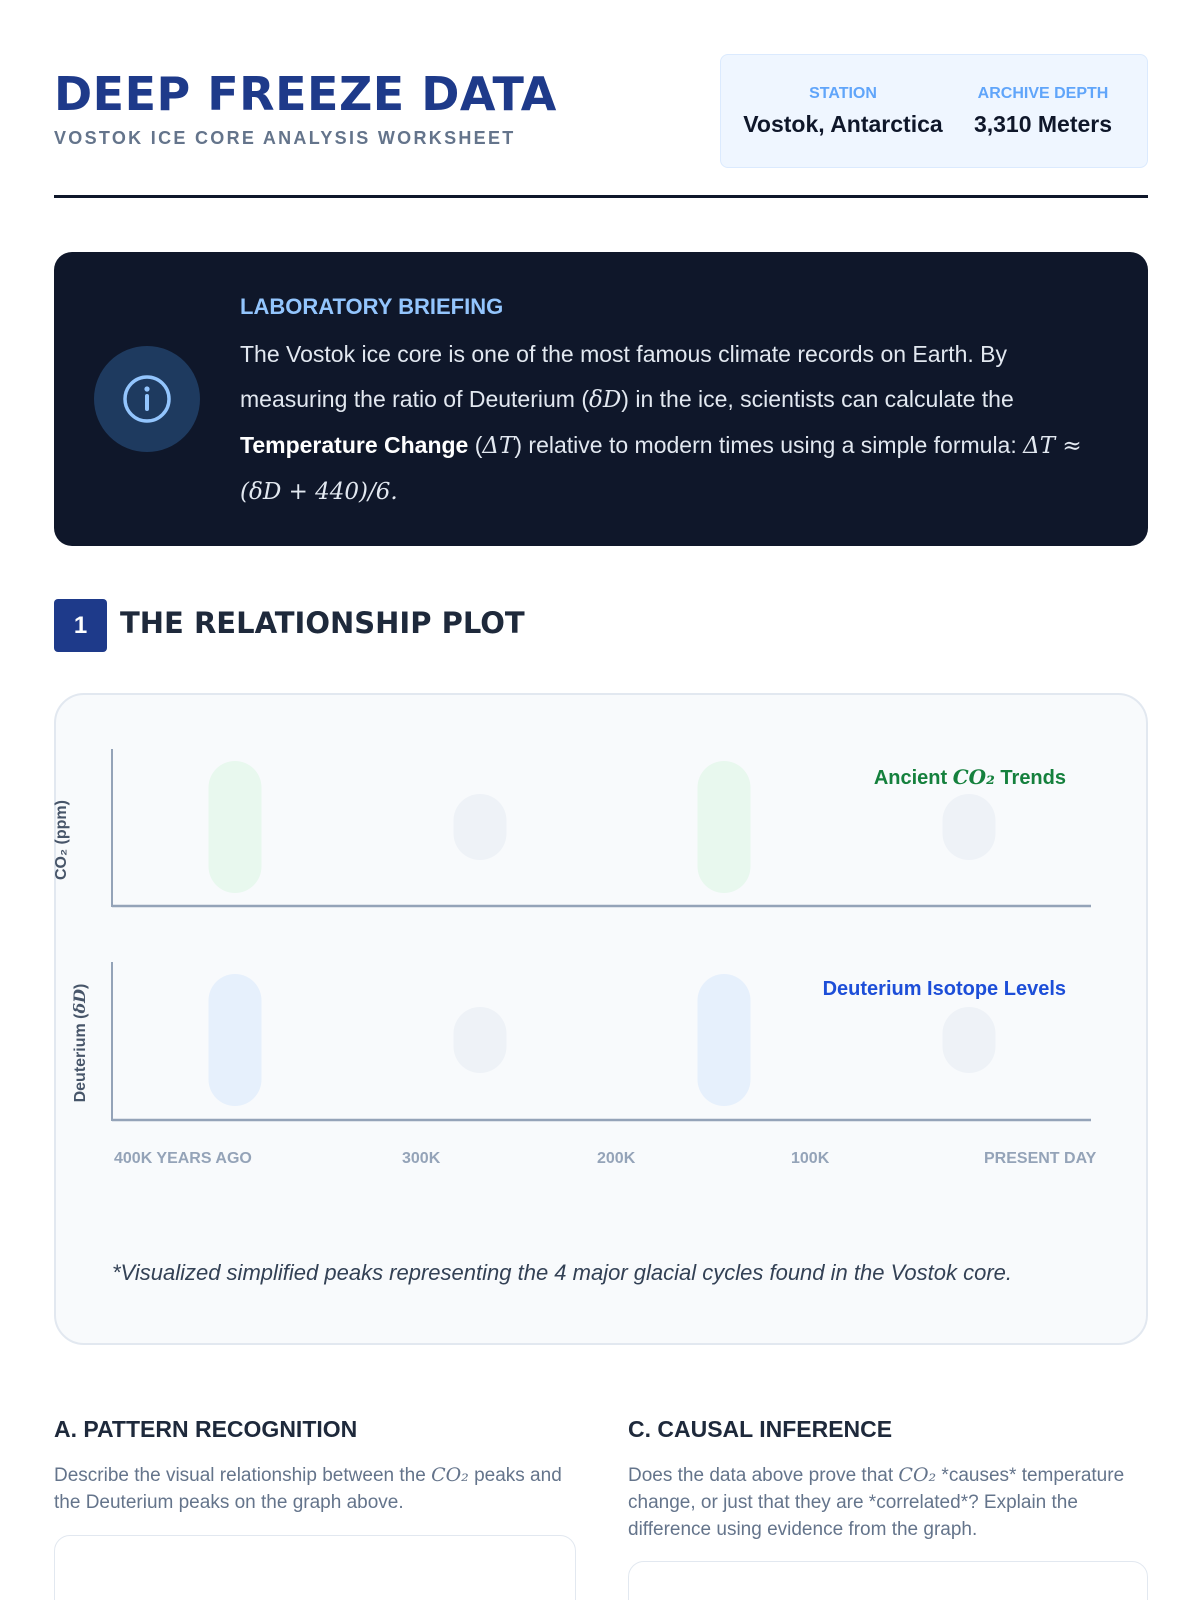 This screenshot has width=1200, height=1600. What do you see at coordinates (913, 778) in the screenshot?
I see `series-label-part: Ancient` at bounding box center [913, 778].